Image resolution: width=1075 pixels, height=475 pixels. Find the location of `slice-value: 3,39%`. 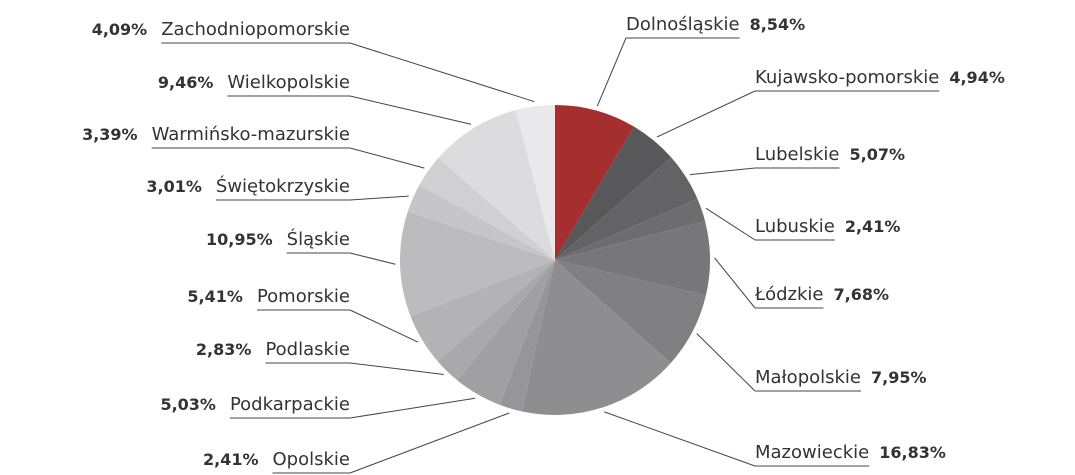

slice-value: 3,39% is located at coordinates (110, 134).